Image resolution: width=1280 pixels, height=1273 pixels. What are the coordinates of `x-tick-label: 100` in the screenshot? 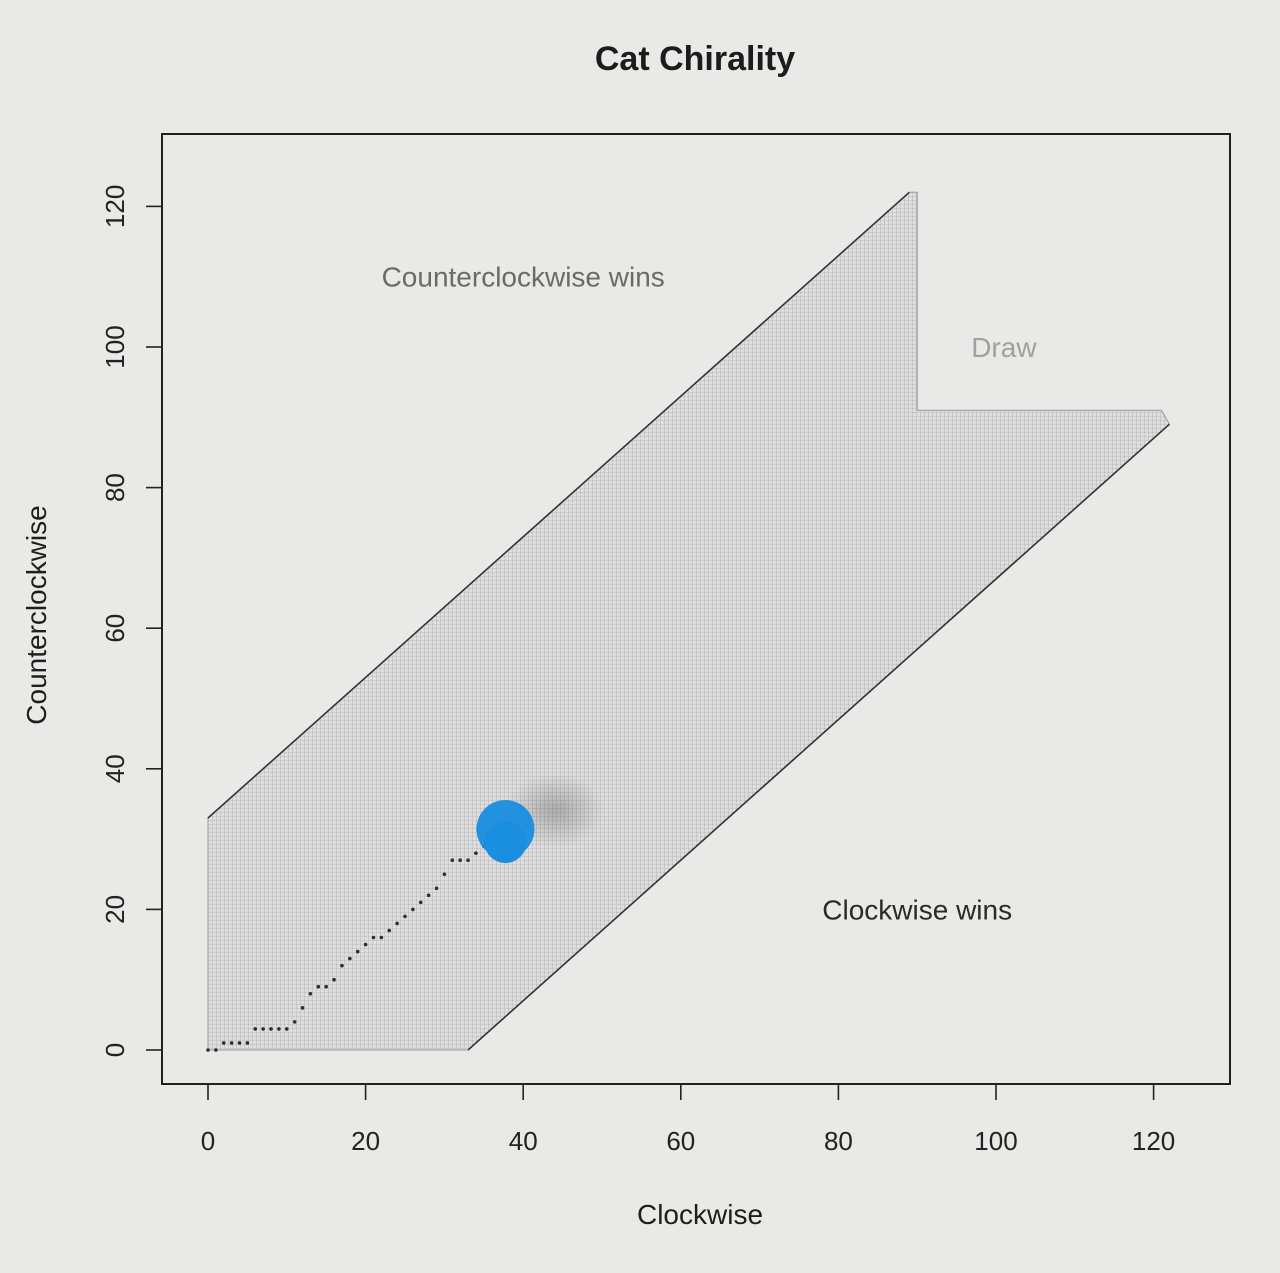 It's located at (995, 1141).